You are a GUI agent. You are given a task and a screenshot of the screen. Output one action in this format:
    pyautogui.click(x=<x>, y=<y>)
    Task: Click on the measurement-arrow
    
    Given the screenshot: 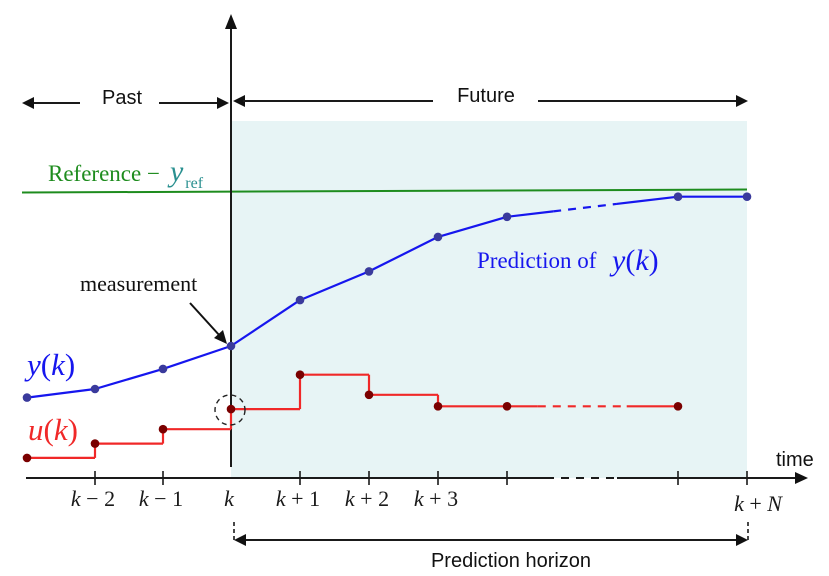 What is the action you would take?
    pyautogui.click(x=208, y=323)
    